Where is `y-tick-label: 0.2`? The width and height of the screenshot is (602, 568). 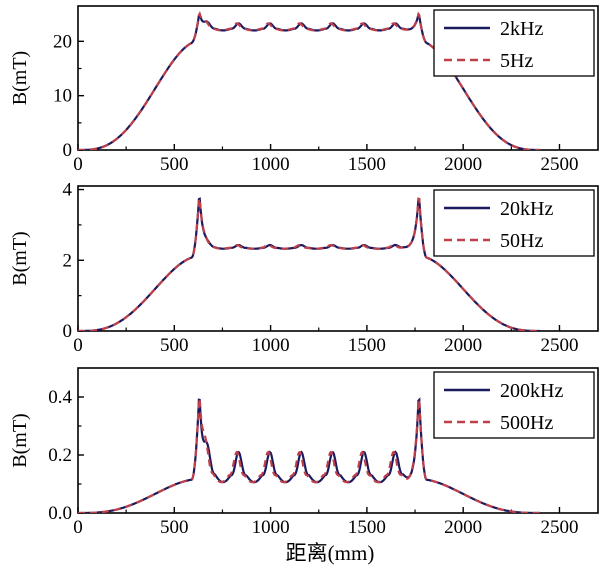 y-tick-label: 0.2 is located at coordinates (60, 455).